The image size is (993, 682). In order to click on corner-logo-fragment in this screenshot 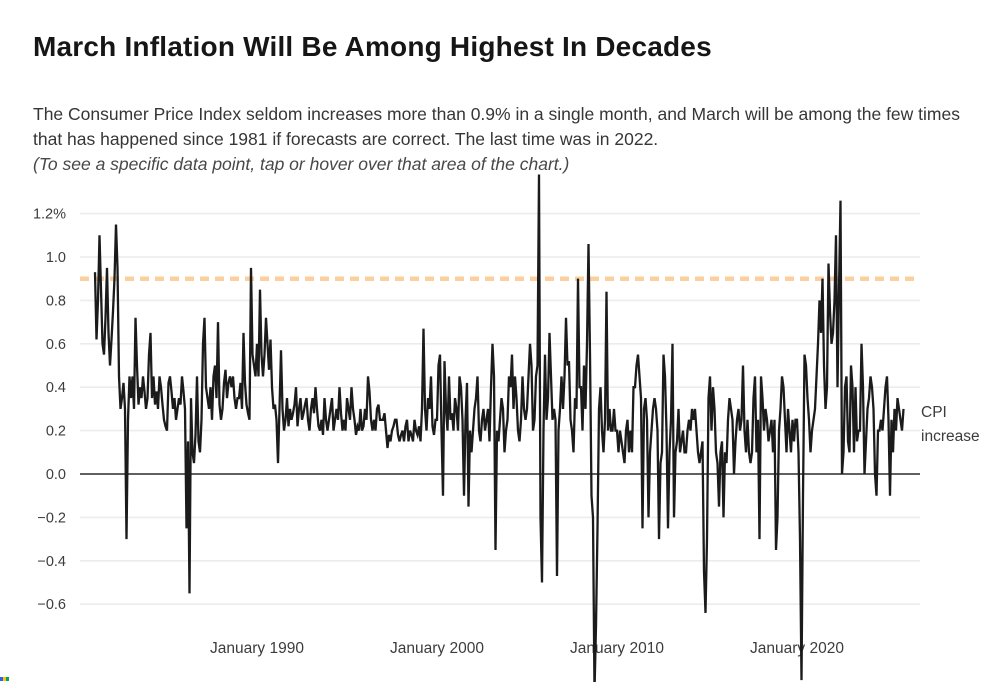, I will do `click(4, 679)`.